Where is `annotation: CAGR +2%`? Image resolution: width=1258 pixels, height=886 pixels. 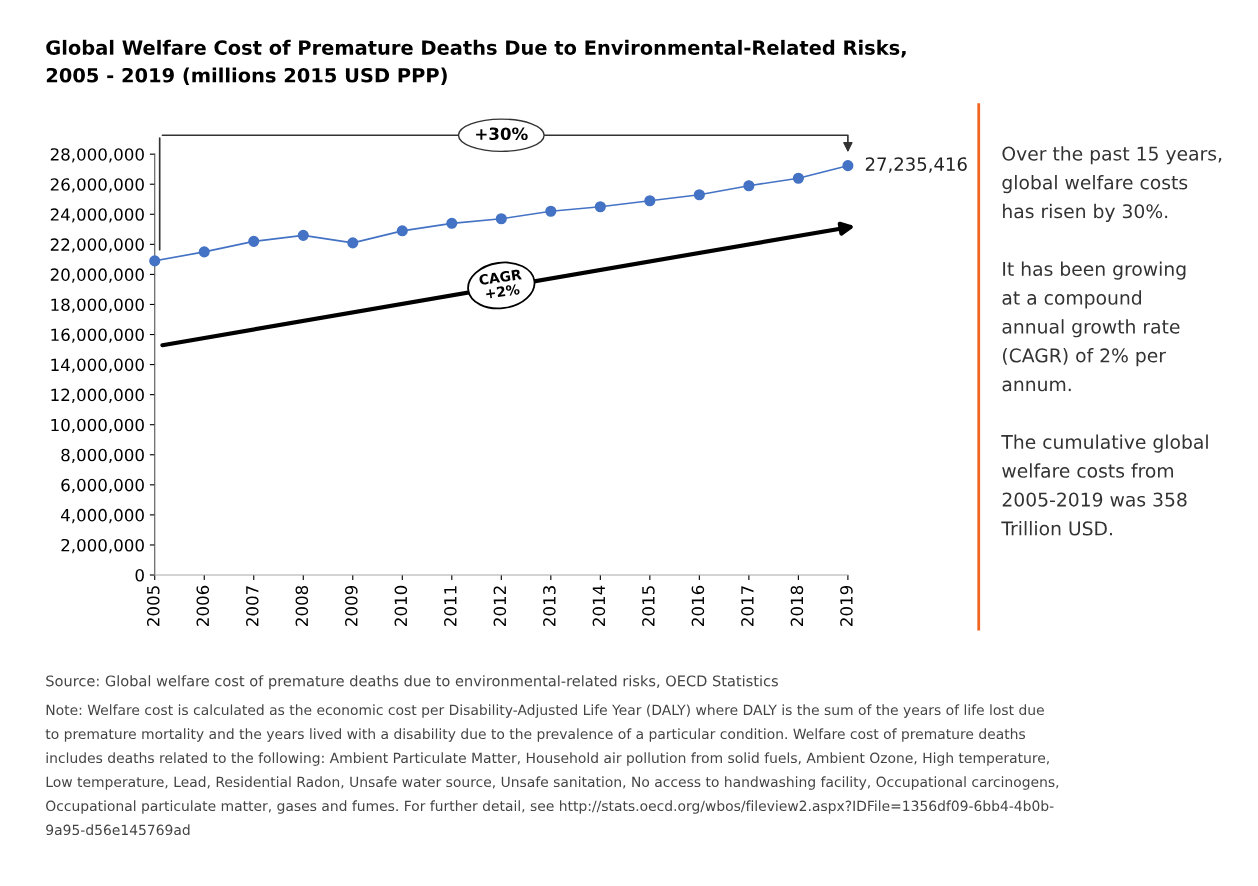 annotation: CAGR +2% is located at coordinates (500, 283).